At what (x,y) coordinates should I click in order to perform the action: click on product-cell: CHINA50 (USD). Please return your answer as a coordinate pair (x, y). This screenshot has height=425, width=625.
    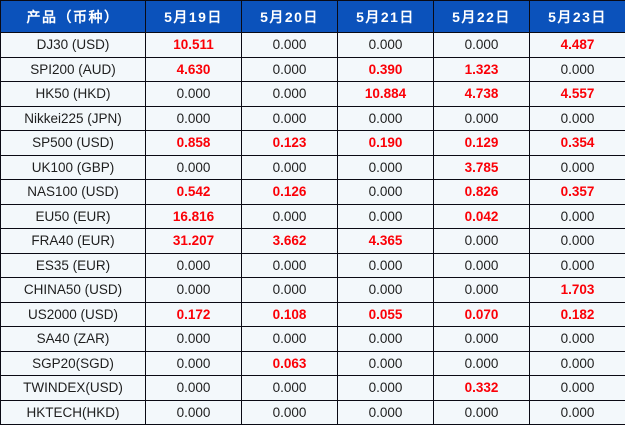
    Looking at the image, I should click on (73, 290).